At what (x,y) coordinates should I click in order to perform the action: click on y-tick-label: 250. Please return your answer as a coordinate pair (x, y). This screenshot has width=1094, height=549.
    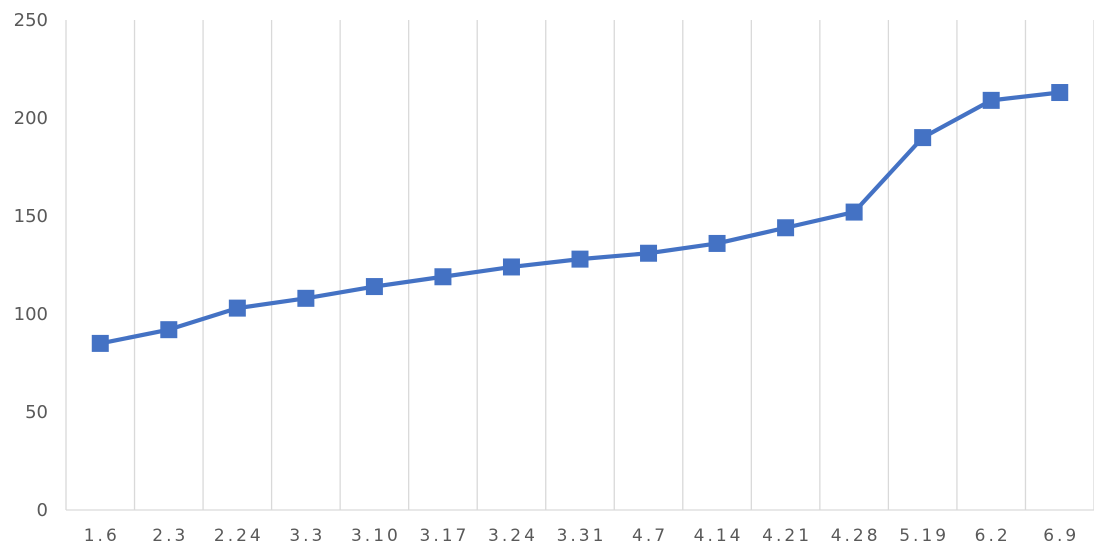
    Looking at the image, I should click on (31, 20).